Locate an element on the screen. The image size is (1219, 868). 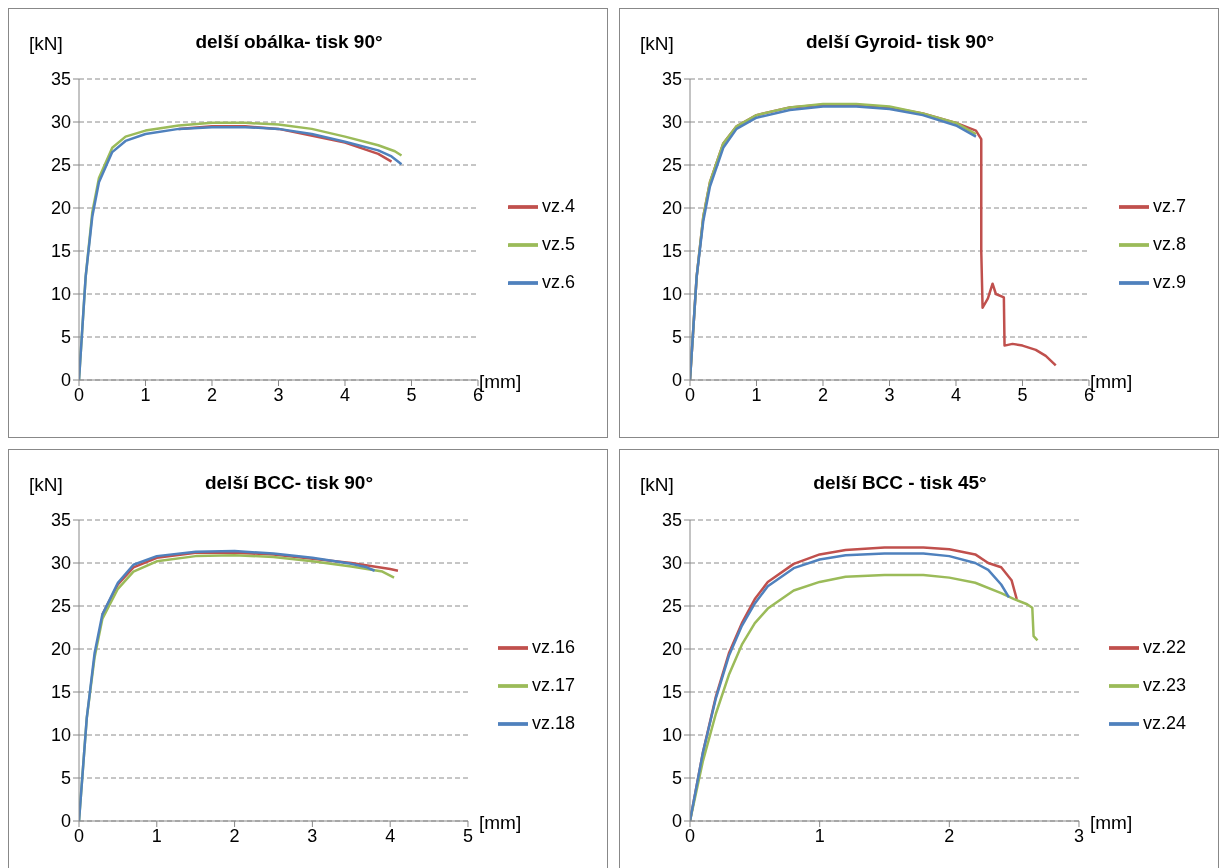
legend-label: vz.8 is located at coordinates (1169, 244).